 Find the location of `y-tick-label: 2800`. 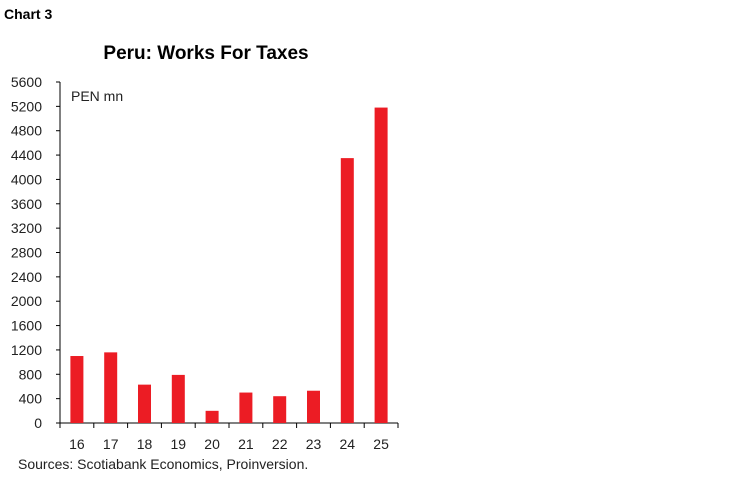

y-tick-label: 2800 is located at coordinates (26, 253).